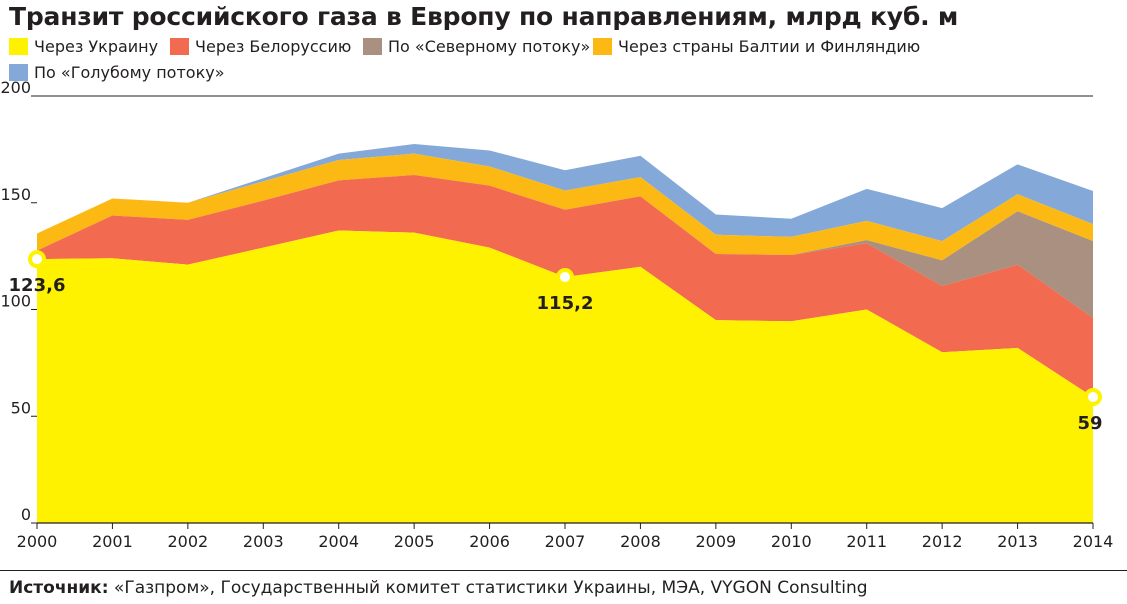 Image resolution: width=1127 pixels, height=604 pixels. What do you see at coordinates (15, 301) in the screenshot?
I see `y-tick-label: 100` at bounding box center [15, 301].